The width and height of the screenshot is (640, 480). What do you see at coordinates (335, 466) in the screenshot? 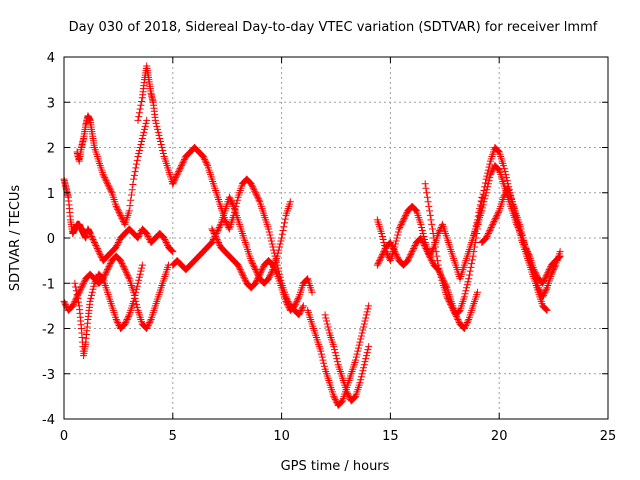
I see `x-axis-label: GPS time / hours` at bounding box center [335, 466].